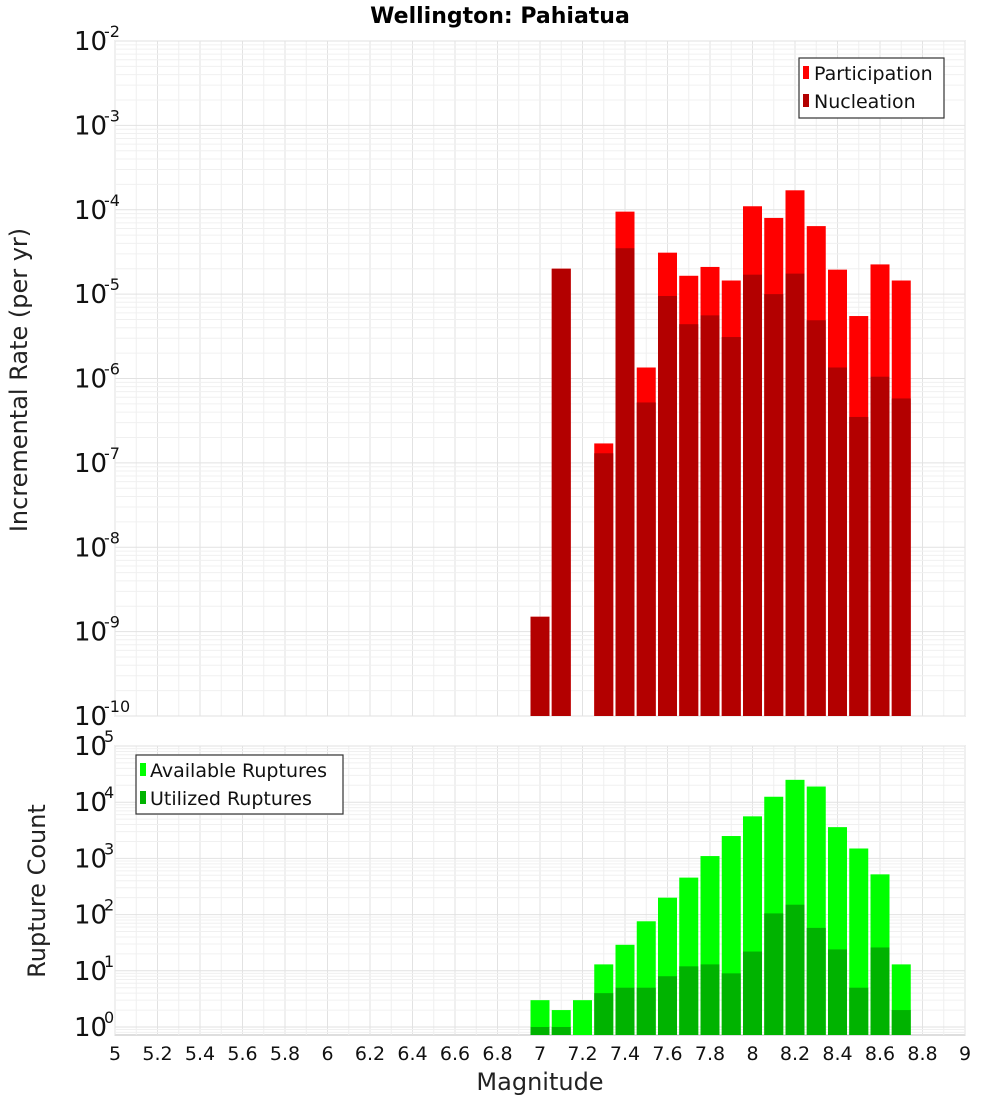 Image resolution: width=1000 pixels, height=1100 pixels. I want to click on x-tick-label: 6.2, so click(370, 1054).